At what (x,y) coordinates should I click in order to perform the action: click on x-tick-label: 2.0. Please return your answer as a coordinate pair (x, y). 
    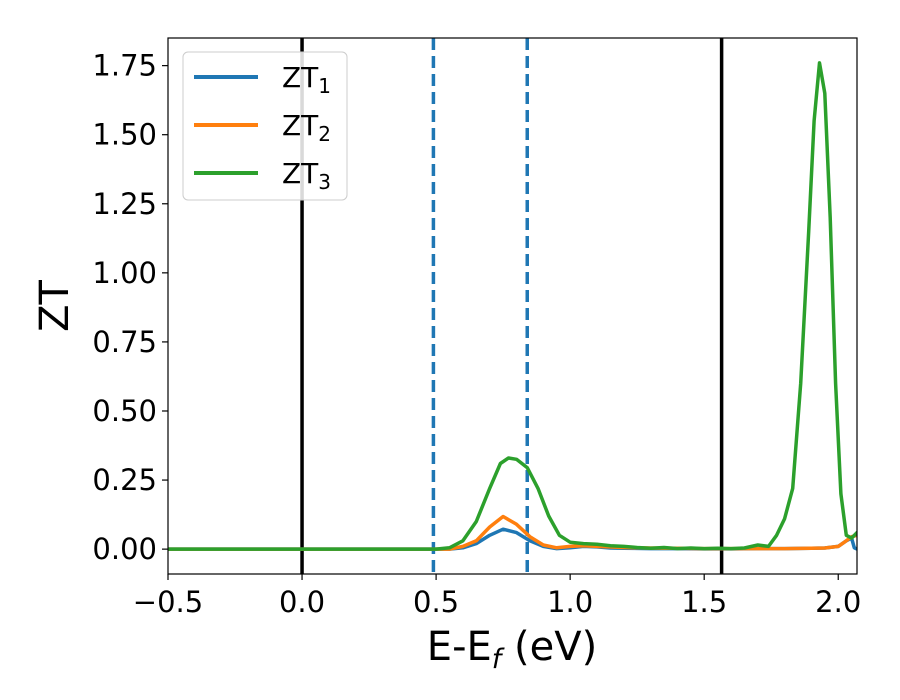
    Looking at the image, I should click on (838, 602).